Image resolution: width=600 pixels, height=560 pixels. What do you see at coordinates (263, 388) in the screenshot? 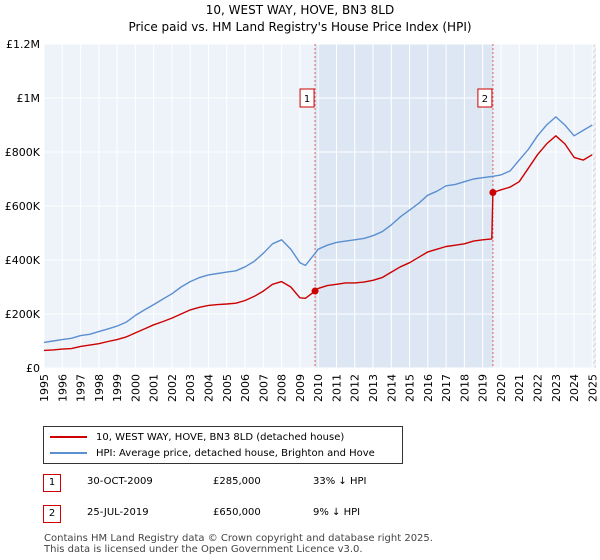
I see `x-tick-label: 2007` at bounding box center [263, 388].